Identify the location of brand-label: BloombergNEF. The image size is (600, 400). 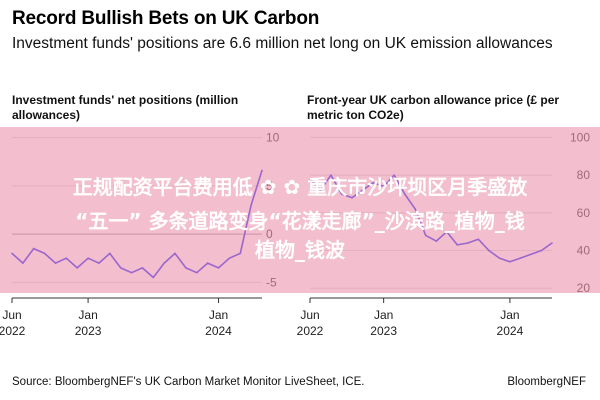
(546, 382).